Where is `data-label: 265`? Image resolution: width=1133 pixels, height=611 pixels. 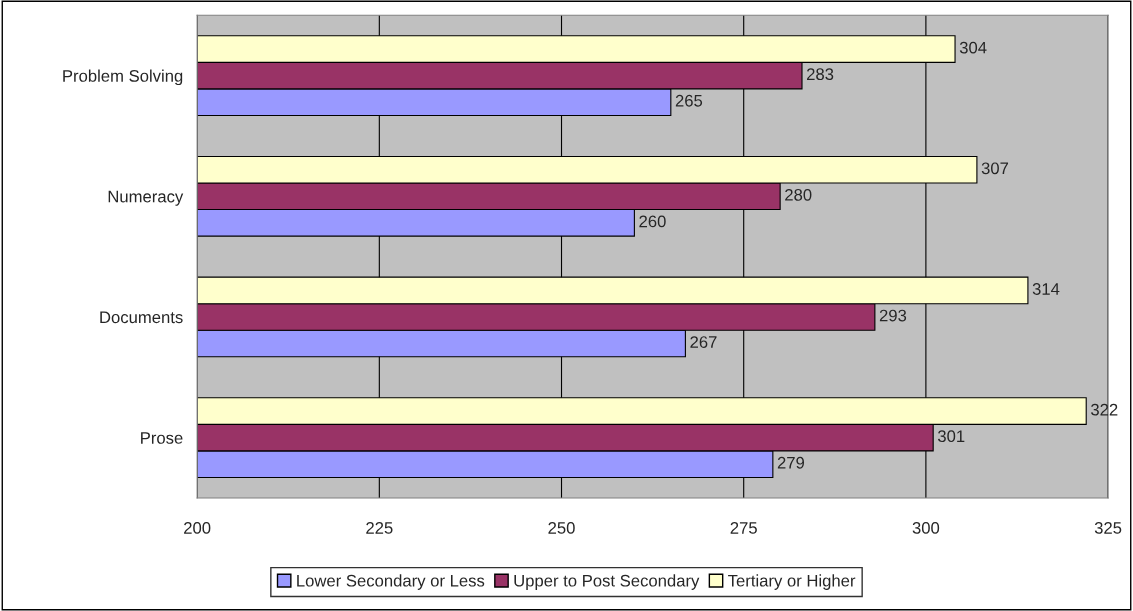
data-label: 265 is located at coordinates (689, 100).